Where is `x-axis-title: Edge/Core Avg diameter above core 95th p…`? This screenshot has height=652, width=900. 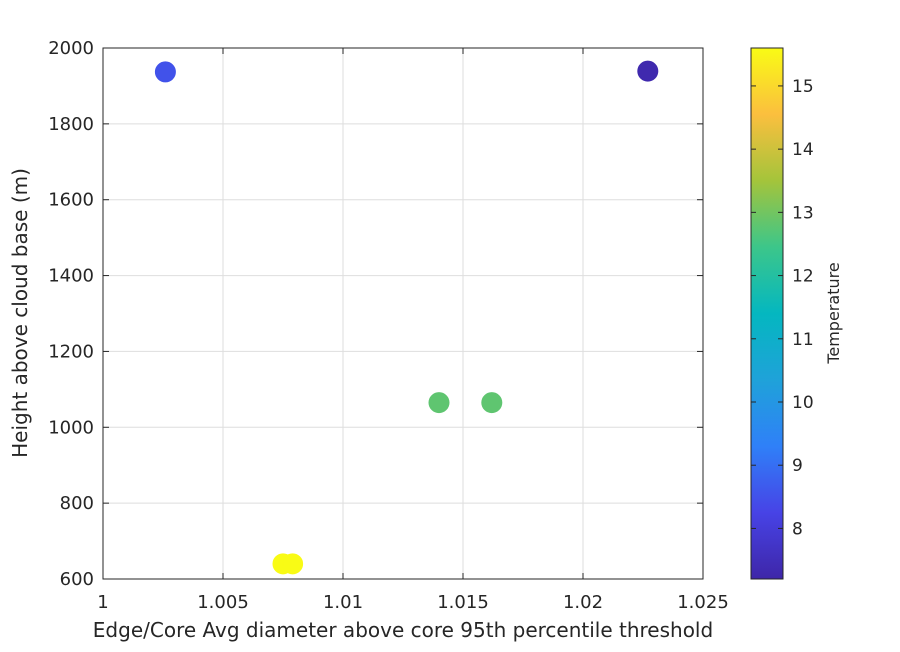 x-axis-title: Edge/Core Avg diameter above core 95th p… is located at coordinates (403, 630).